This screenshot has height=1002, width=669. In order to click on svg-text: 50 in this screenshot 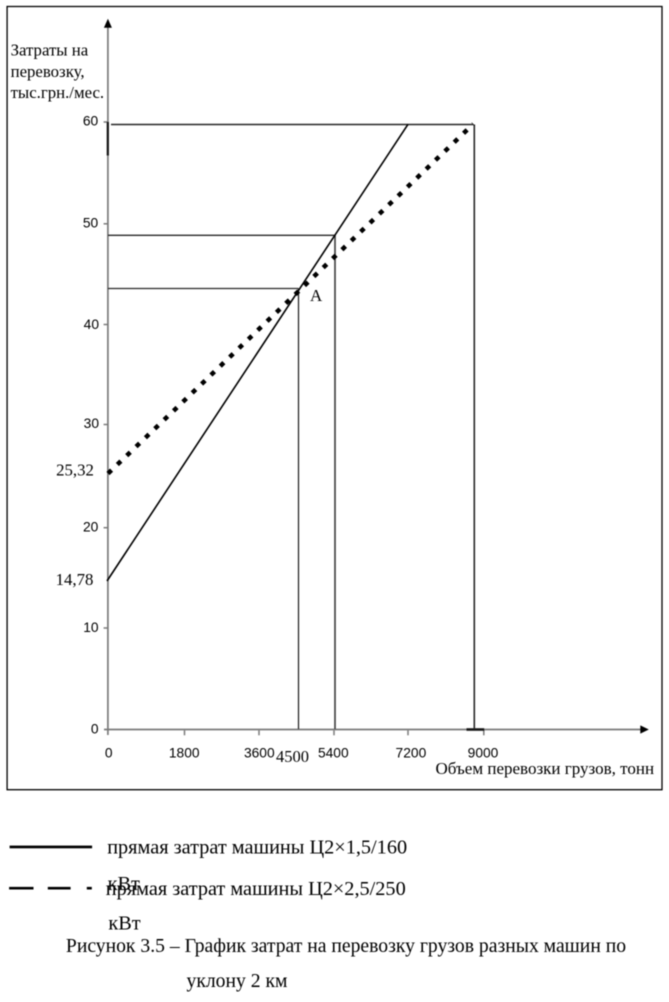, I will do `click(91, 222)`.